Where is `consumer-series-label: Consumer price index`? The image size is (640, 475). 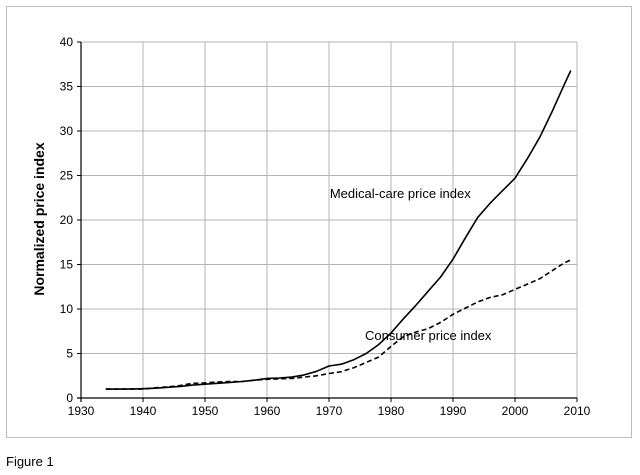
consumer-series-label: Consumer price index is located at coordinates (428, 335).